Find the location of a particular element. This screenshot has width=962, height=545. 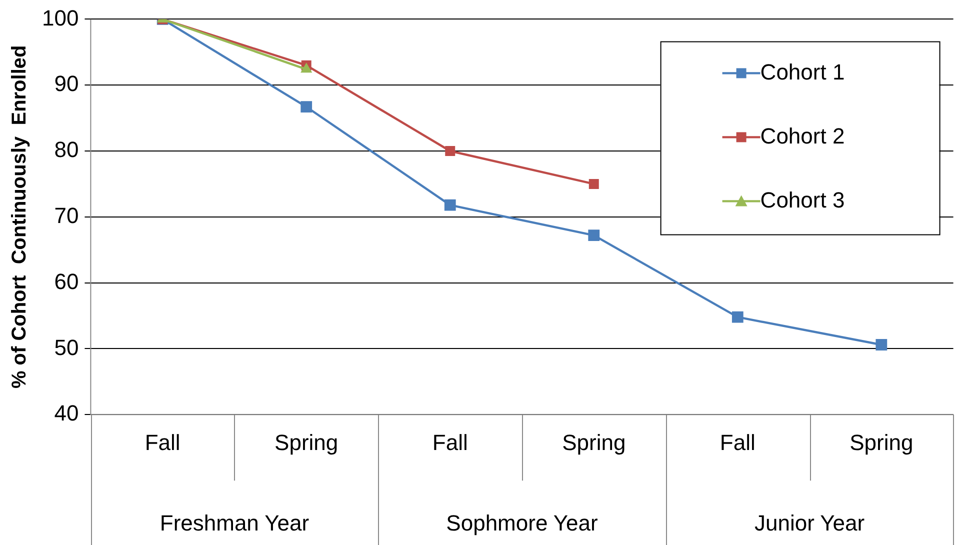

y-tick-label: 40 is located at coordinates (66, 413).